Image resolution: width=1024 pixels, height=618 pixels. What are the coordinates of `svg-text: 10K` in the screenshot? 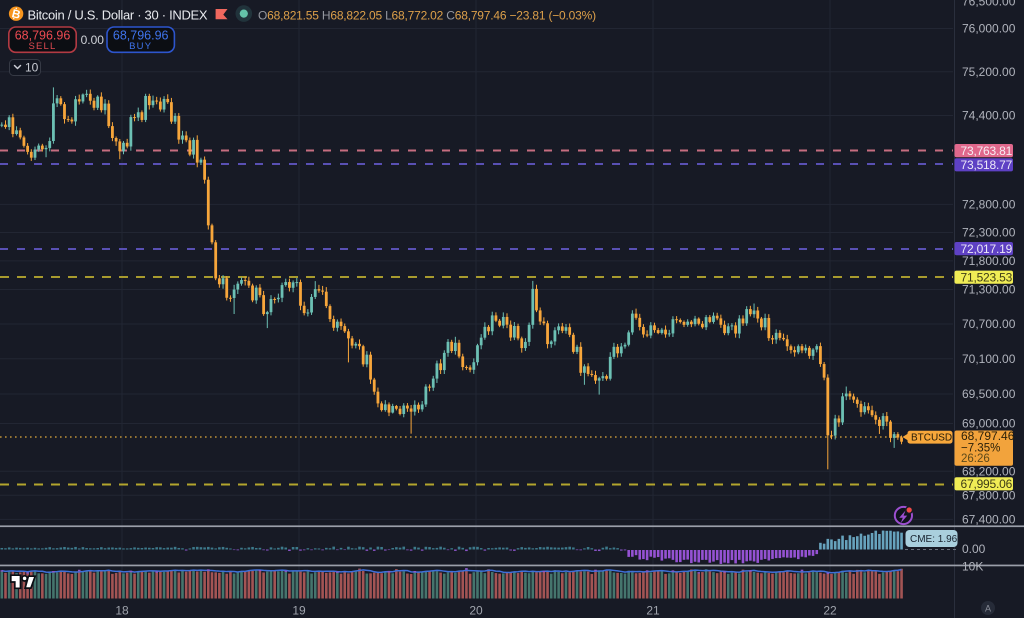 It's located at (972, 567).